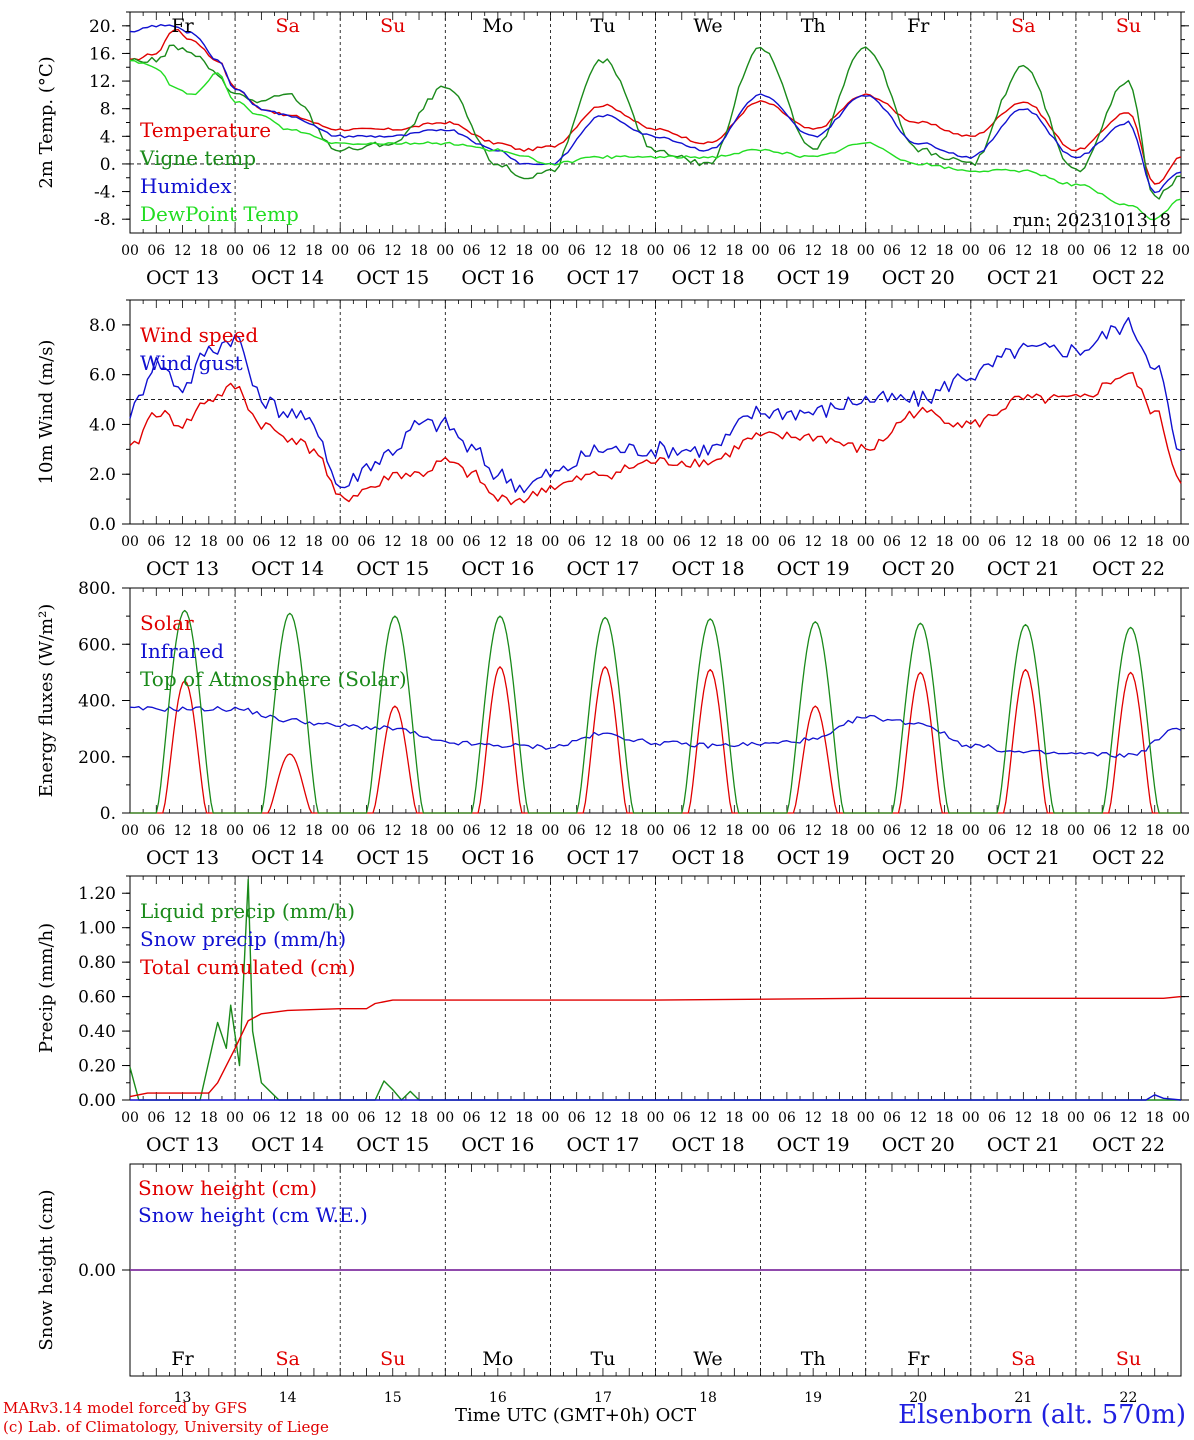 The height and width of the screenshot is (1440, 1194). Describe the element at coordinates (708, 1398) in the screenshot. I see `day-number-label: 18` at that location.